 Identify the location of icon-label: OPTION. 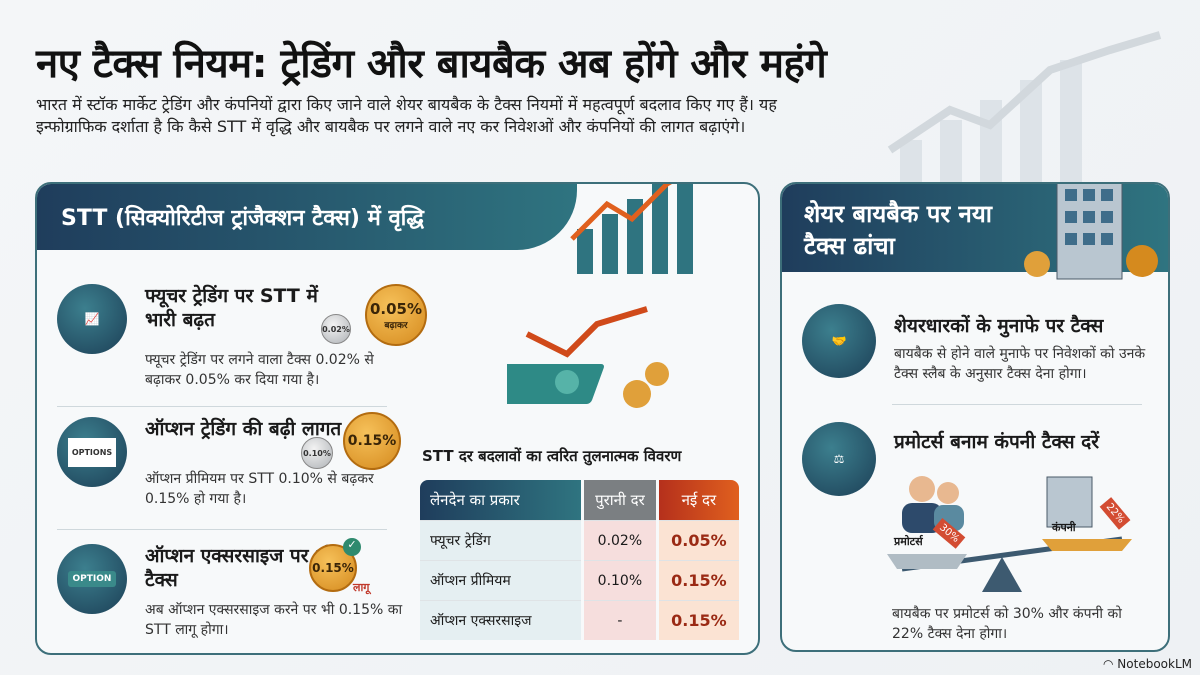
(92, 579).